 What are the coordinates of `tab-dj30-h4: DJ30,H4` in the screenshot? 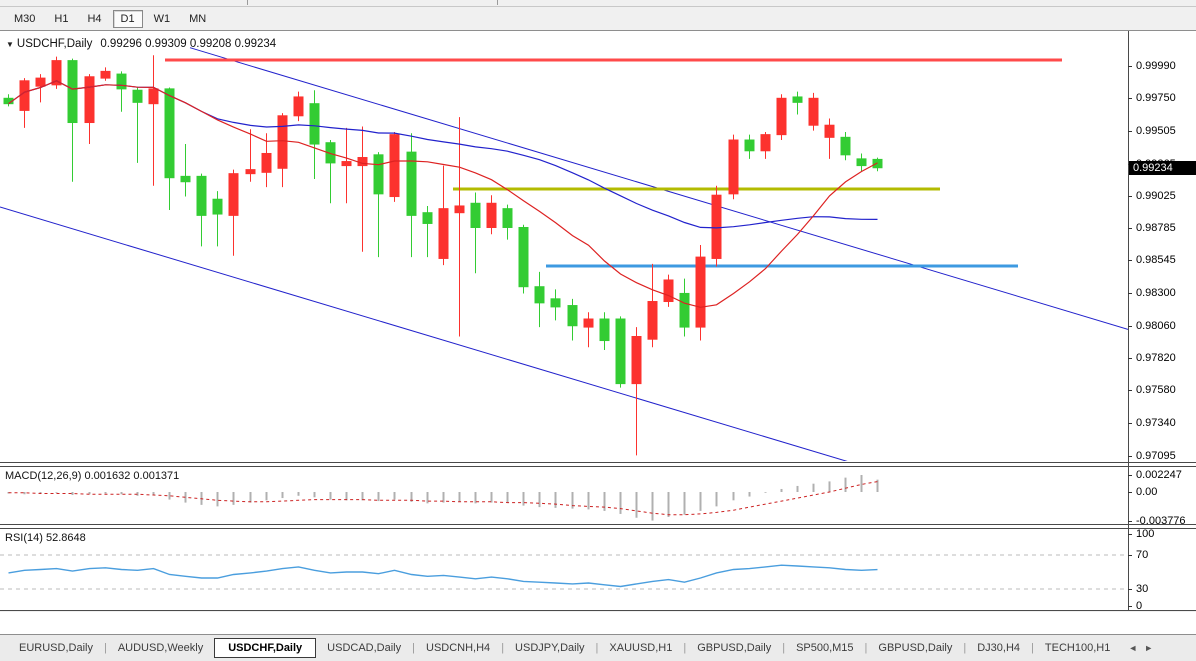 It's located at (999, 648).